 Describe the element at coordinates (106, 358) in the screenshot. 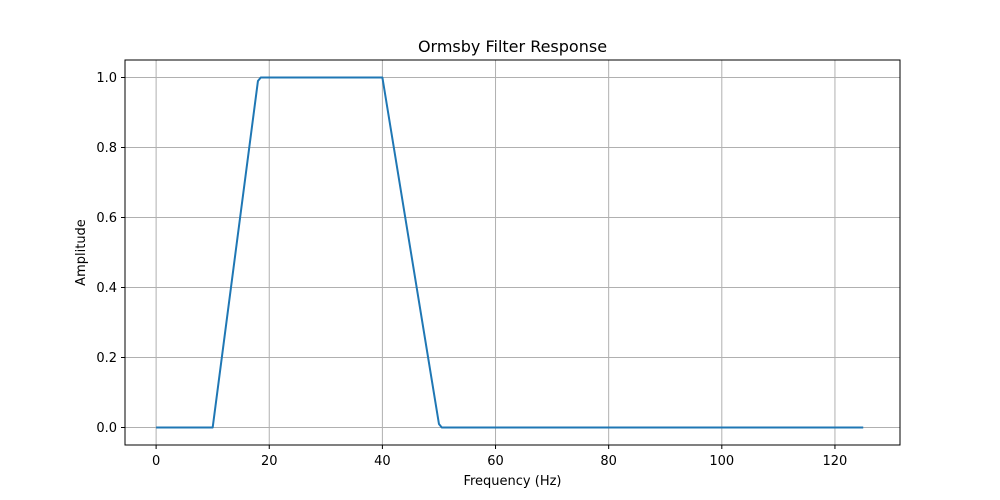

I see `y-tick-label: 0.2` at that location.